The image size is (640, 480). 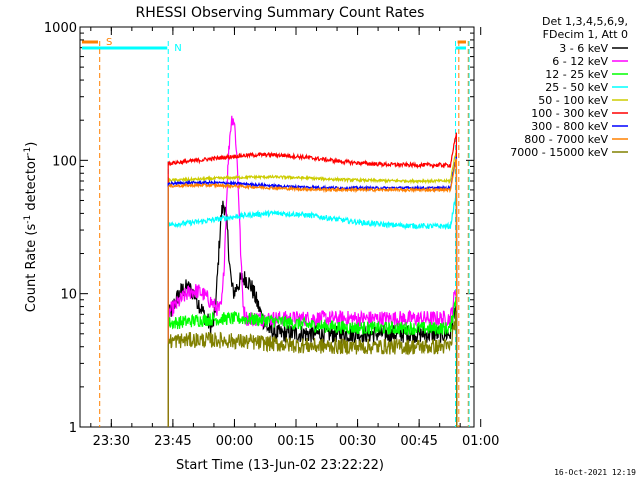 I want to click on legend-entry-label: 25 - 50 keV, so click(x=576, y=87).